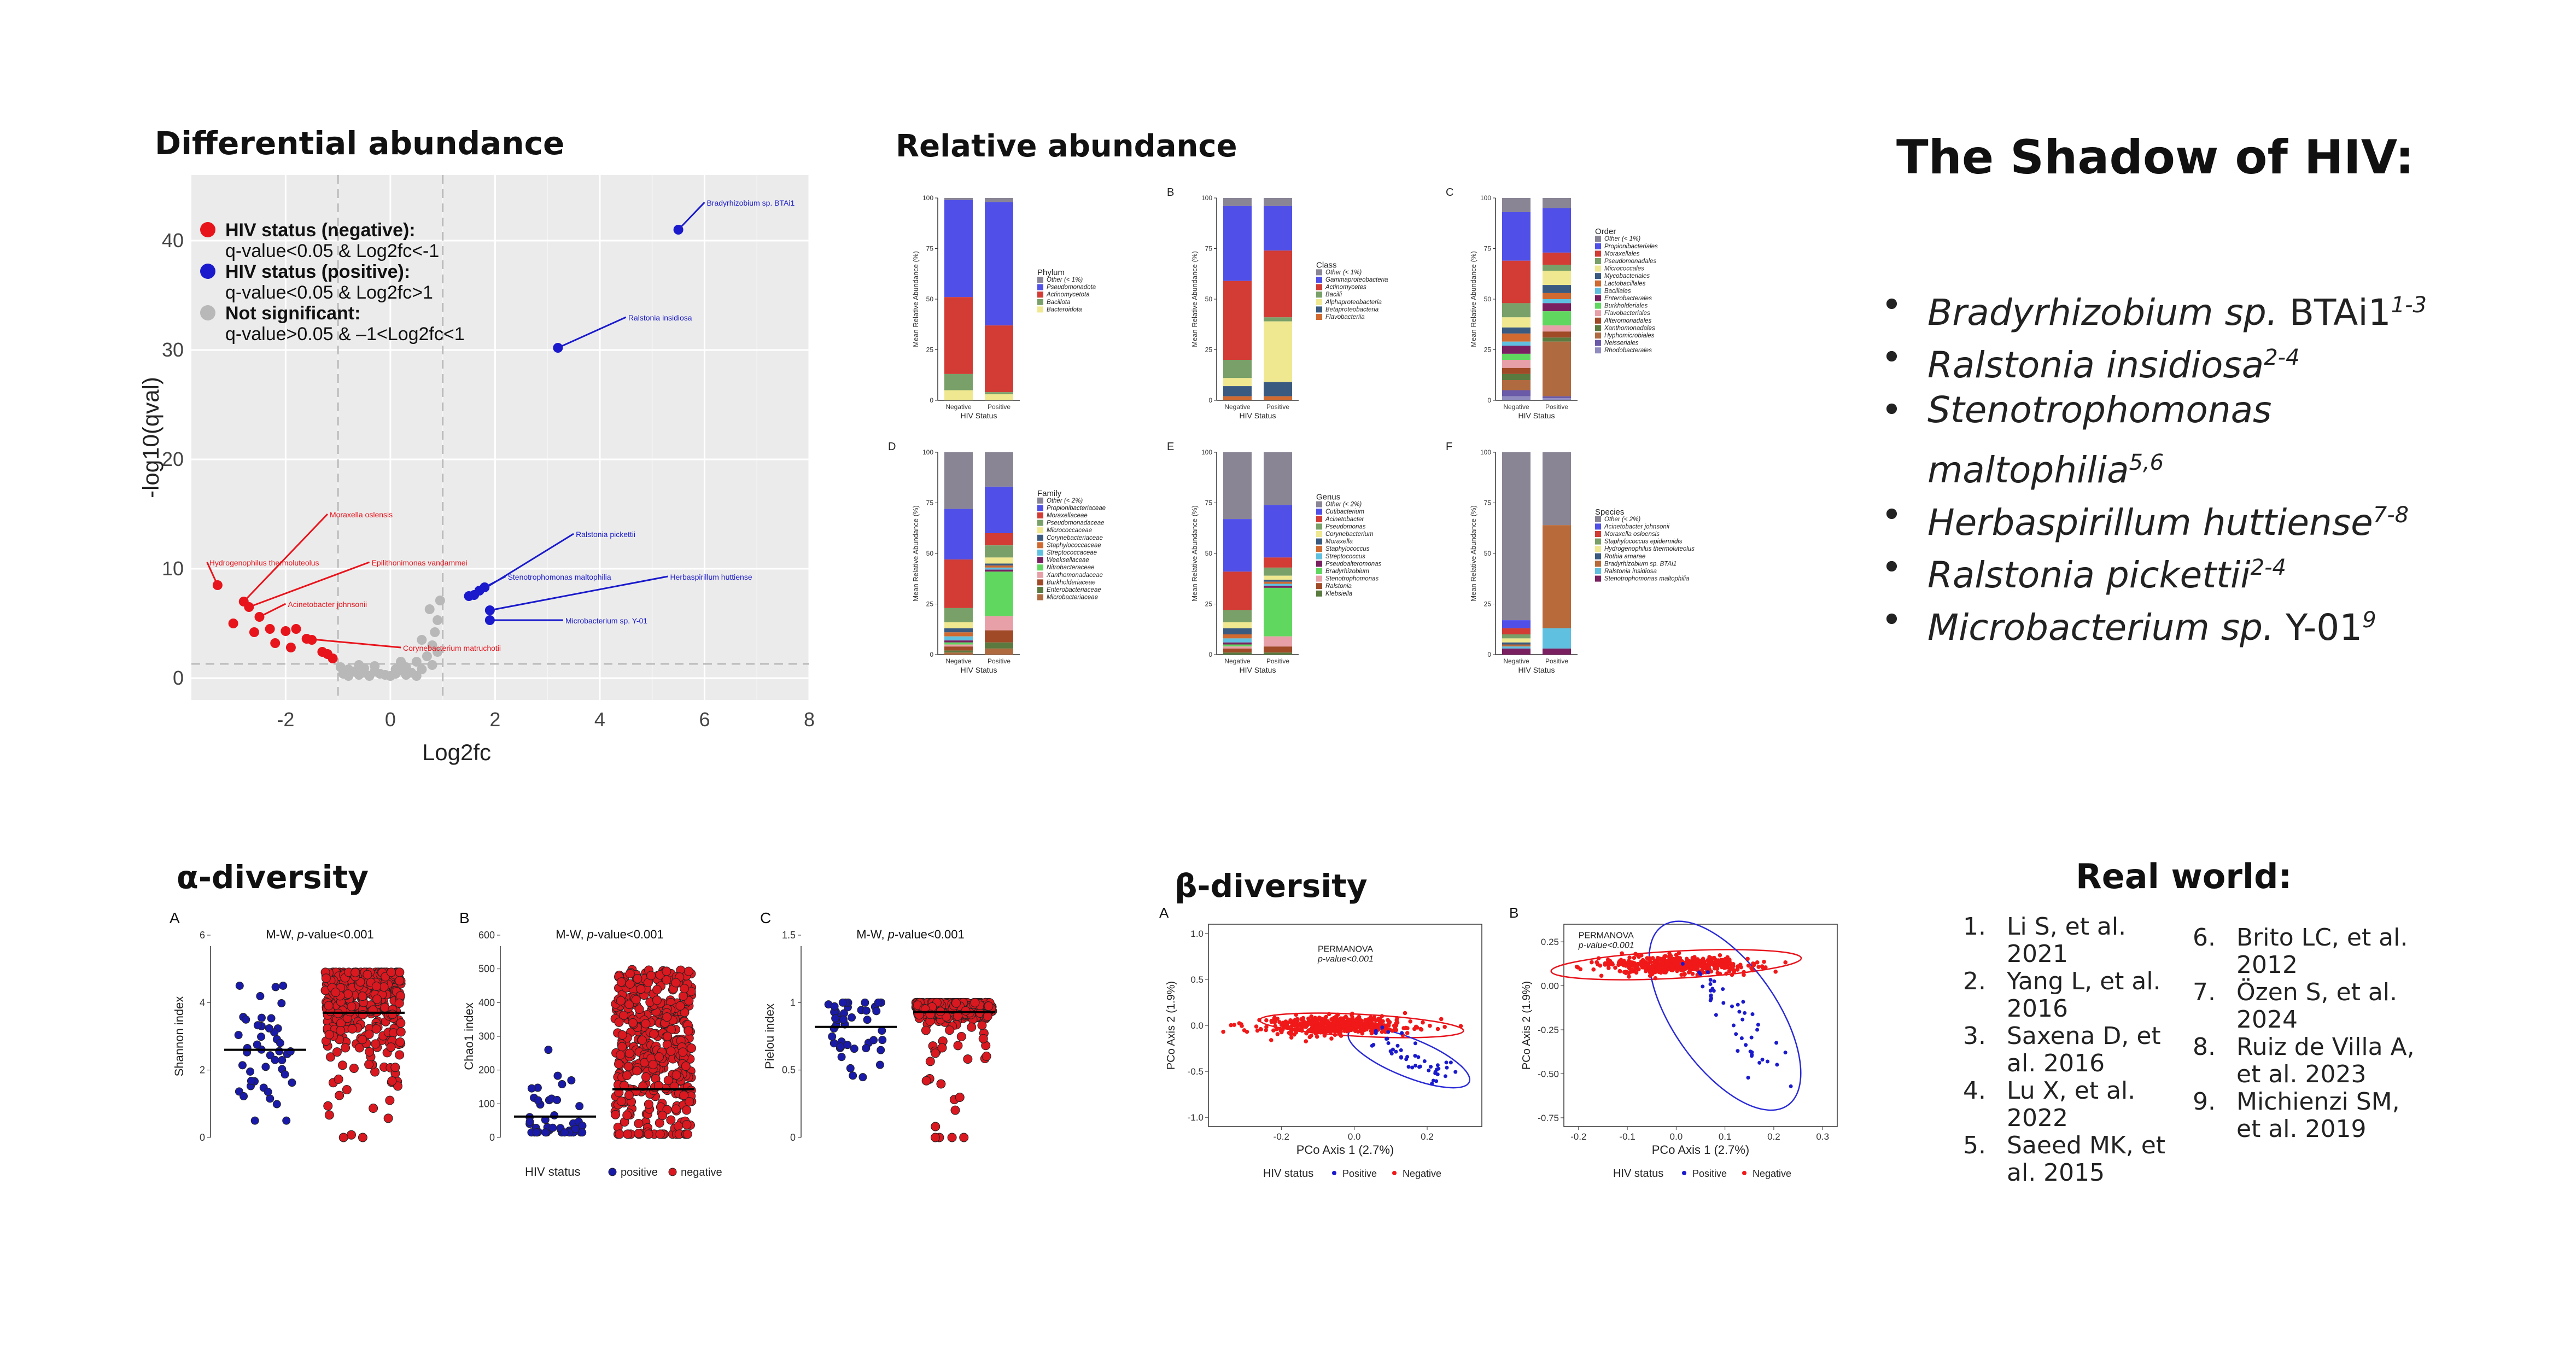  I want to click on legend-label: Pseudomonadales, so click(1630, 261).